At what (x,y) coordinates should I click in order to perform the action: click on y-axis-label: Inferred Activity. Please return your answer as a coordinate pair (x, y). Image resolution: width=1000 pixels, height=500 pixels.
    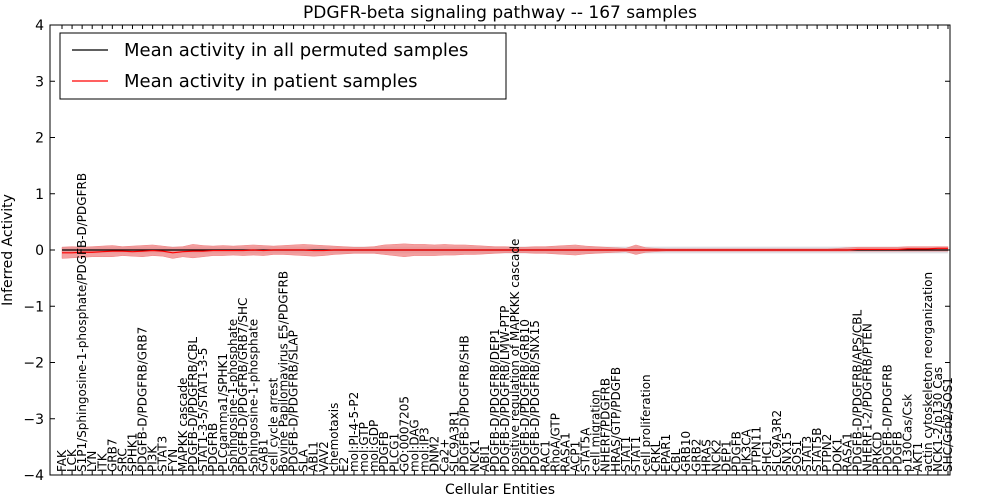
    Looking at the image, I should click on (8, 250).